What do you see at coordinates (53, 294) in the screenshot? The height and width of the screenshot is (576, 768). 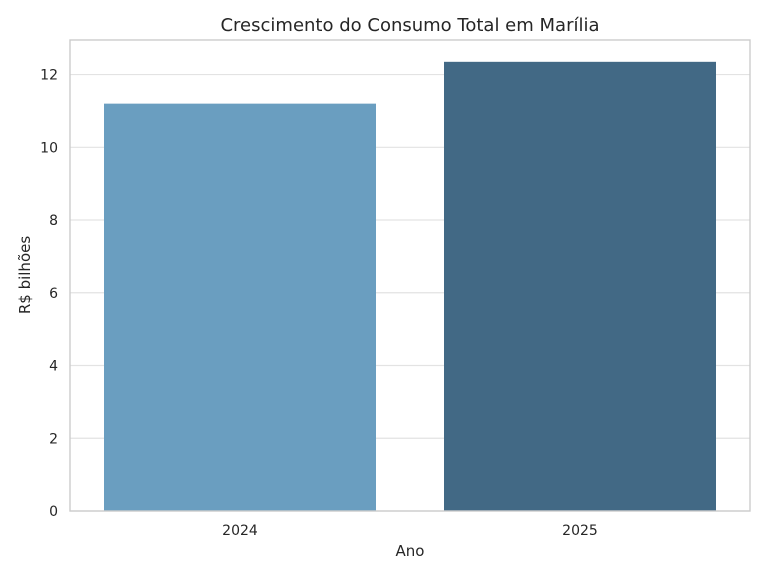 I see `y-tick-label: 6` at bounding box center [53, 294].